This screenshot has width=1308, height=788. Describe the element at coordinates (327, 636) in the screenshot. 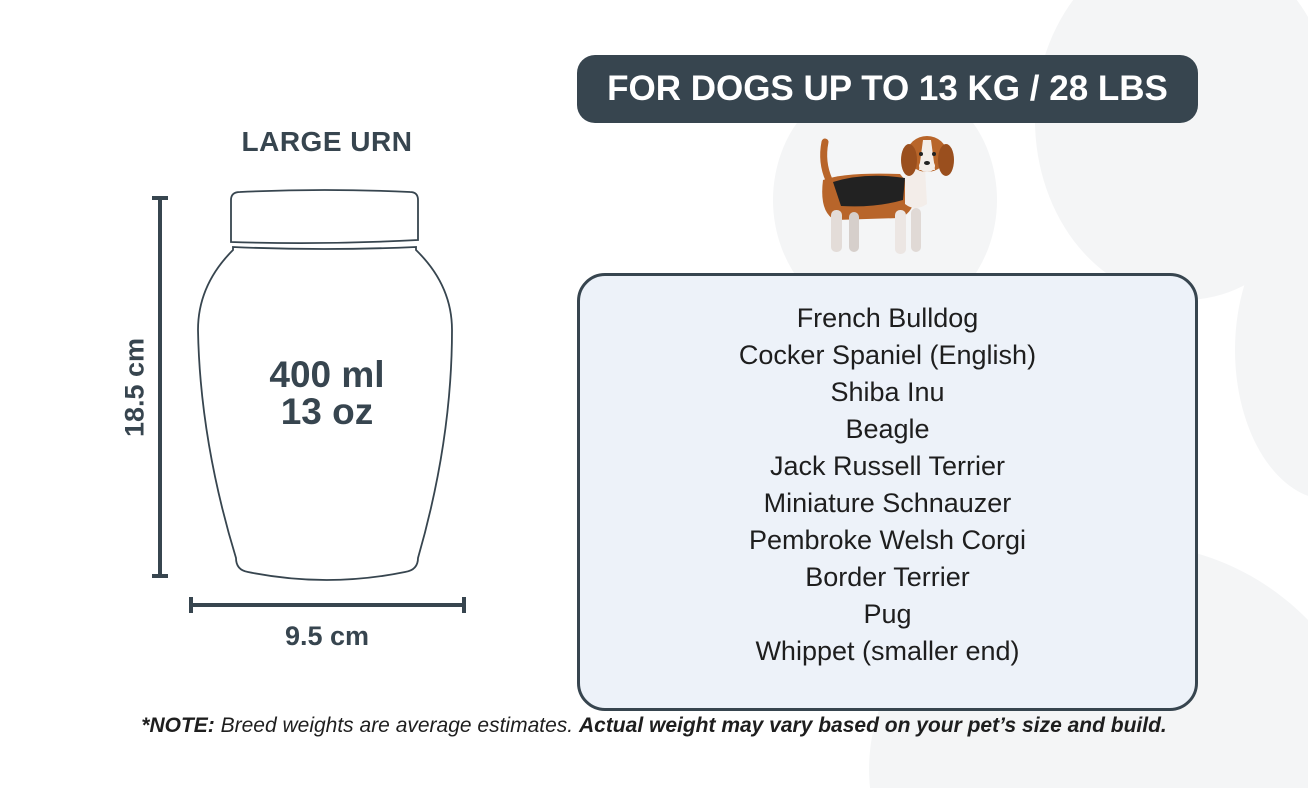

I see `urn-width-label: 9.5 cm` at that location.